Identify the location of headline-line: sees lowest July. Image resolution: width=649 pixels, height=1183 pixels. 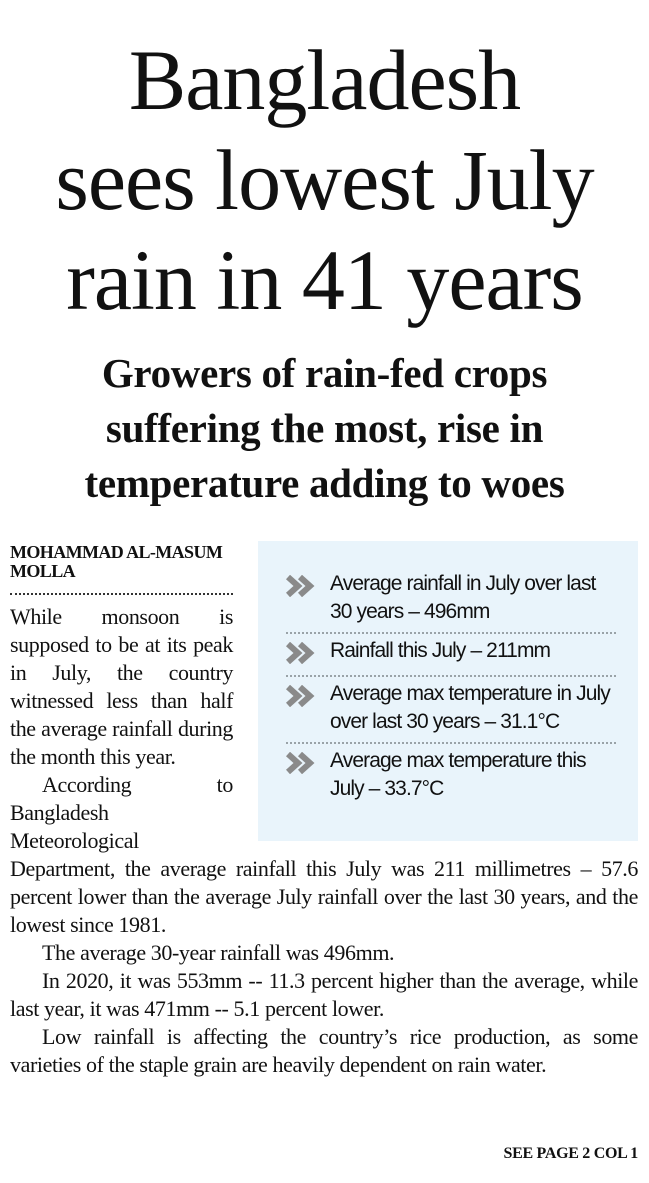
(324, 180).